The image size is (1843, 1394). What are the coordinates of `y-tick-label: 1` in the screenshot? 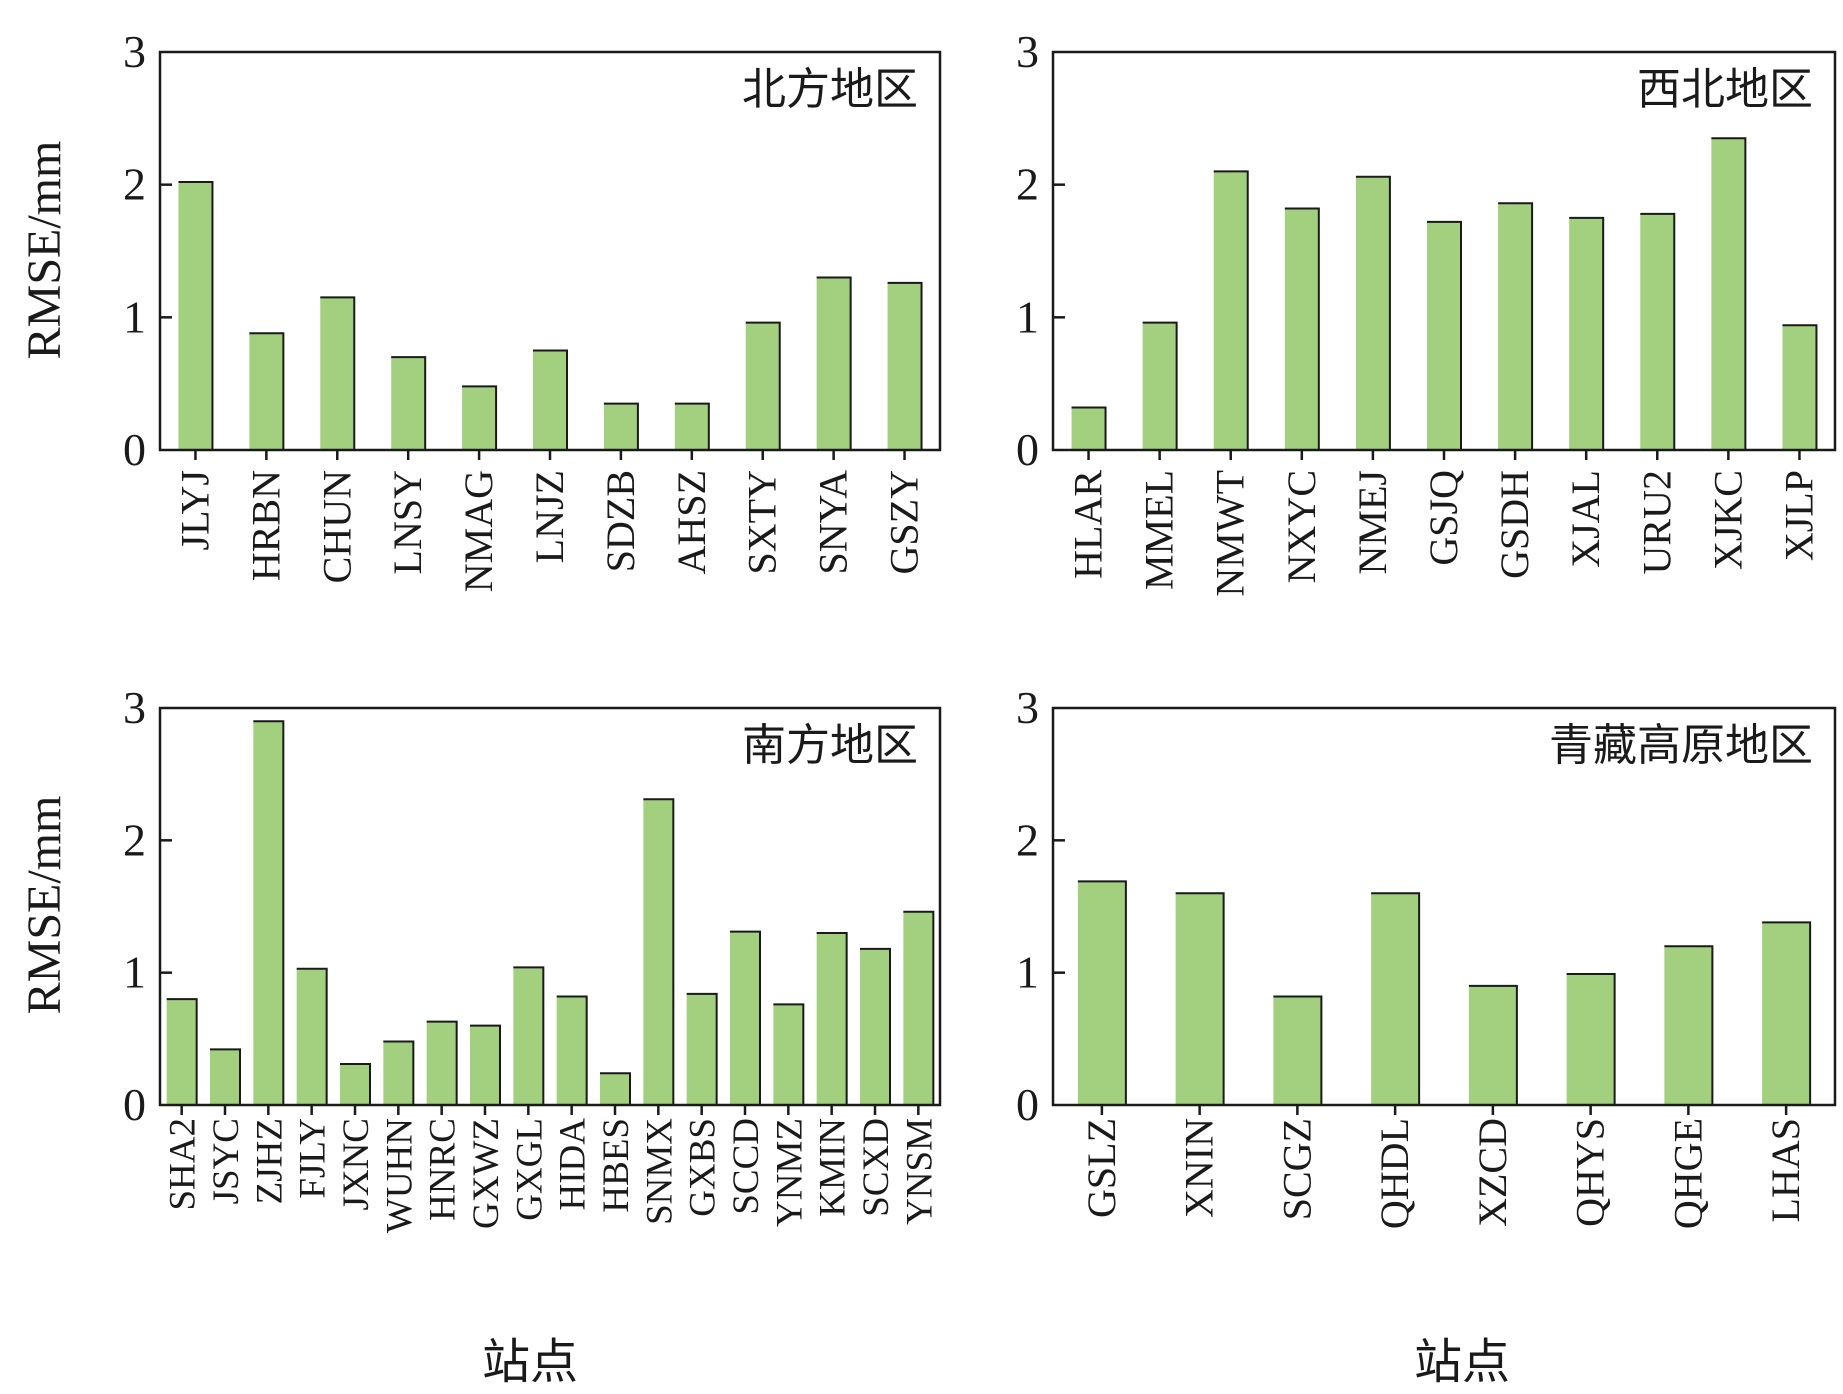 It's located at (1027, 972).